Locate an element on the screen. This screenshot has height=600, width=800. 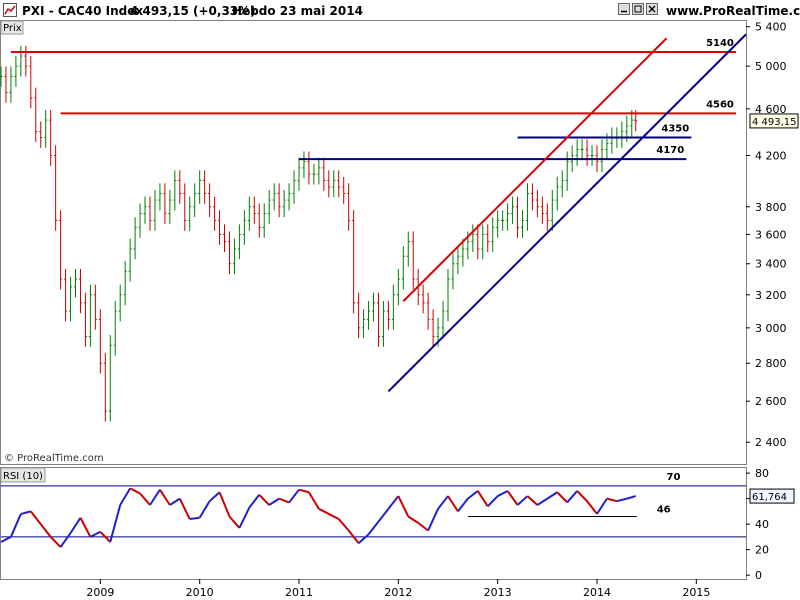
watermark: © ProRealTime.com is located at coordinates (54, 458).